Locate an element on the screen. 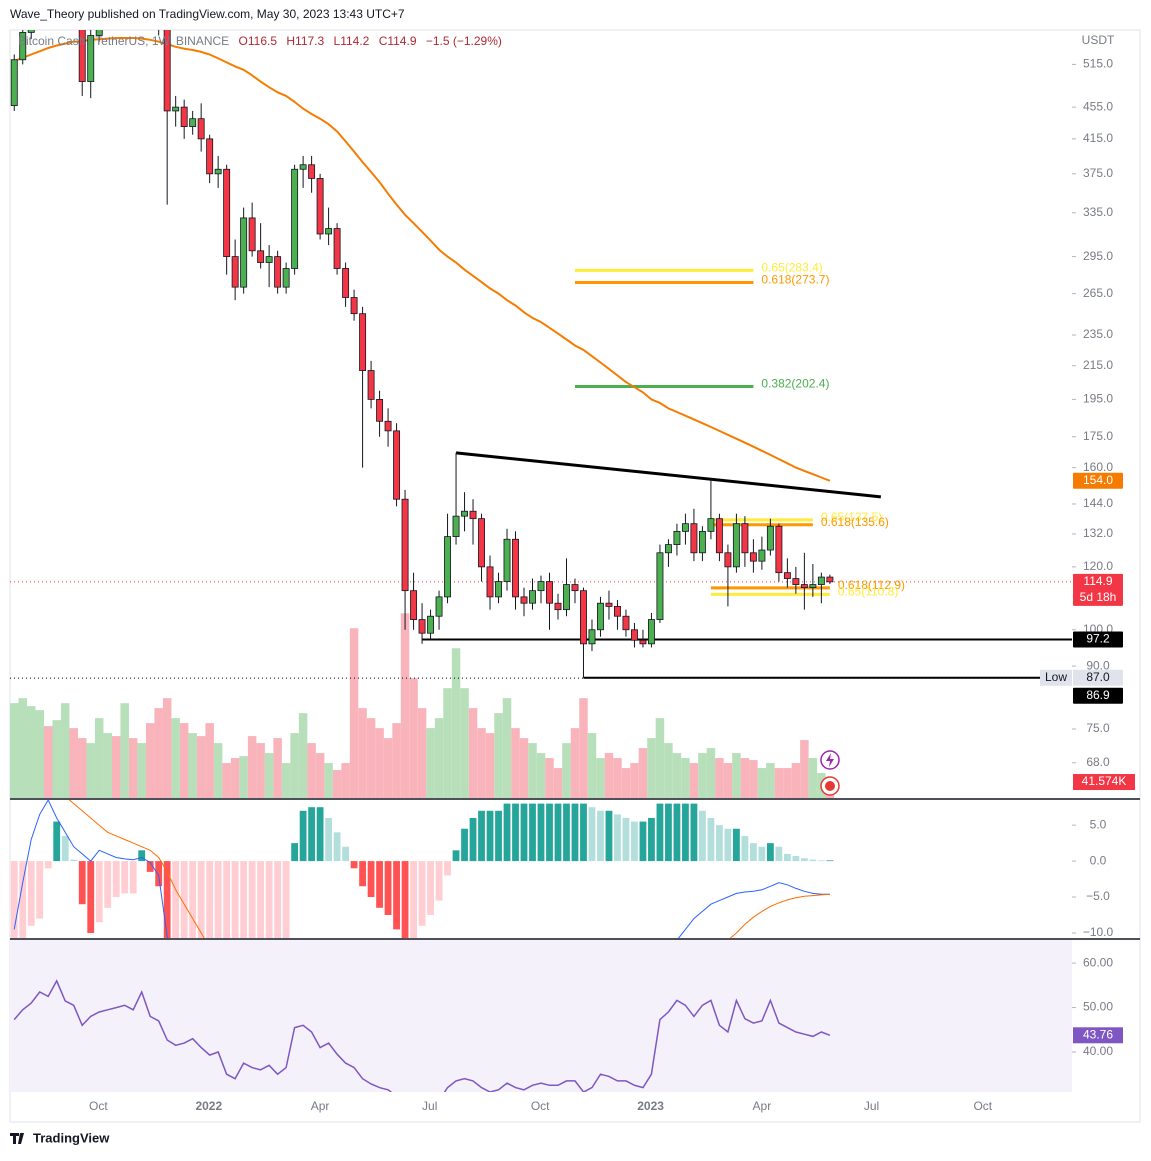 The height and width of the screenshot is (1161, 1151). footer-logo: TradingView is located at coordinates (60, 1137).